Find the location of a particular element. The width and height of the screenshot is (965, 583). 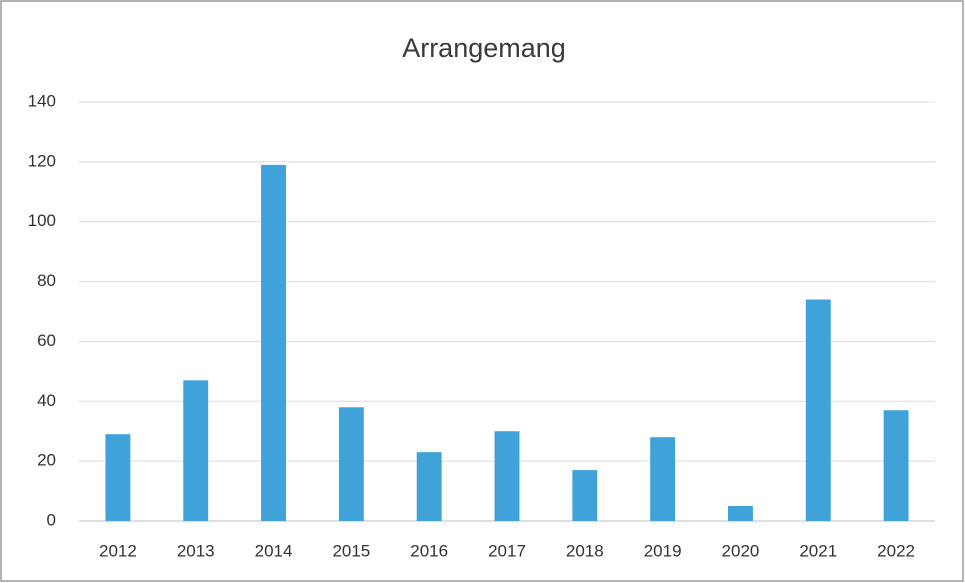

x-tick-label: 2022 is located at coordinates (896, 550).